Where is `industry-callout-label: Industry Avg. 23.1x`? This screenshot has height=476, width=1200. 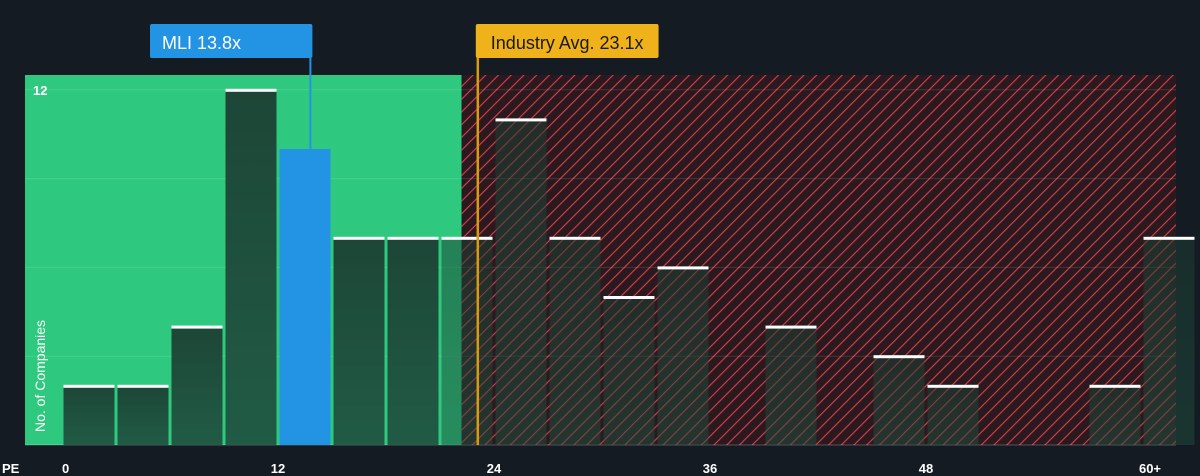
industry-callout-label: Industry Avg. 23.1x is located at coordinates (567, 43).